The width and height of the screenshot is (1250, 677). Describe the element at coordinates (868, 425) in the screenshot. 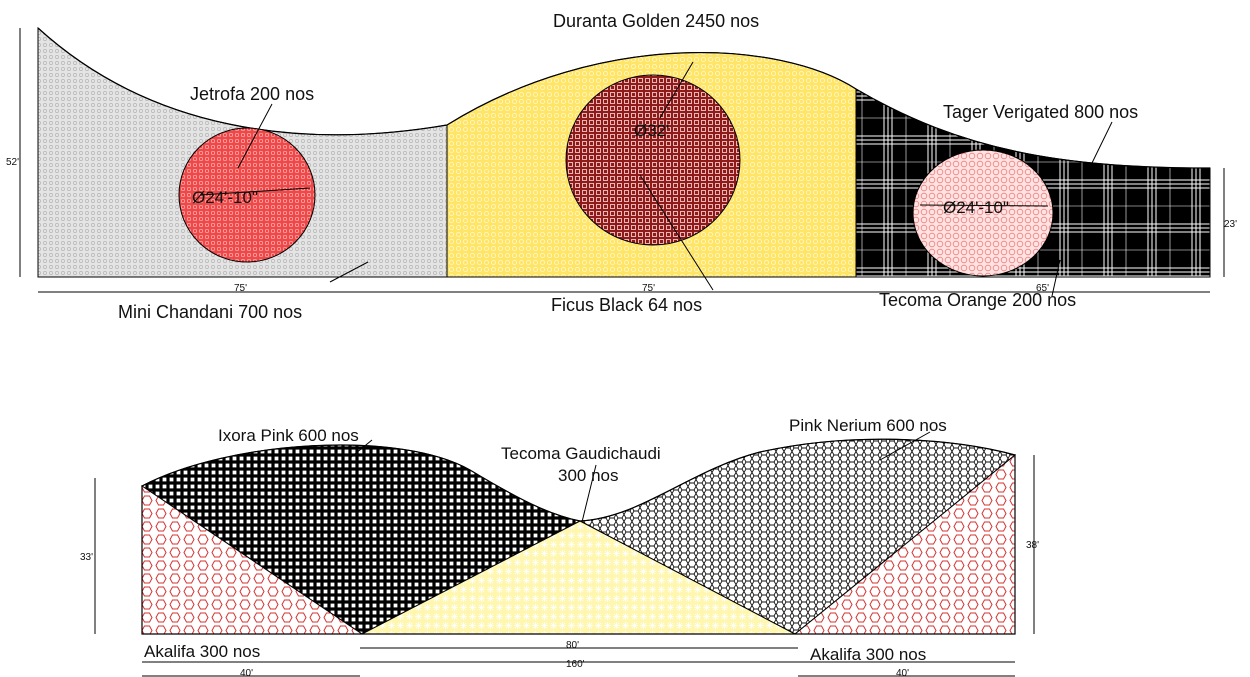

I see `pink-nerium-label: Pink Nerium 600 nos` at that location.